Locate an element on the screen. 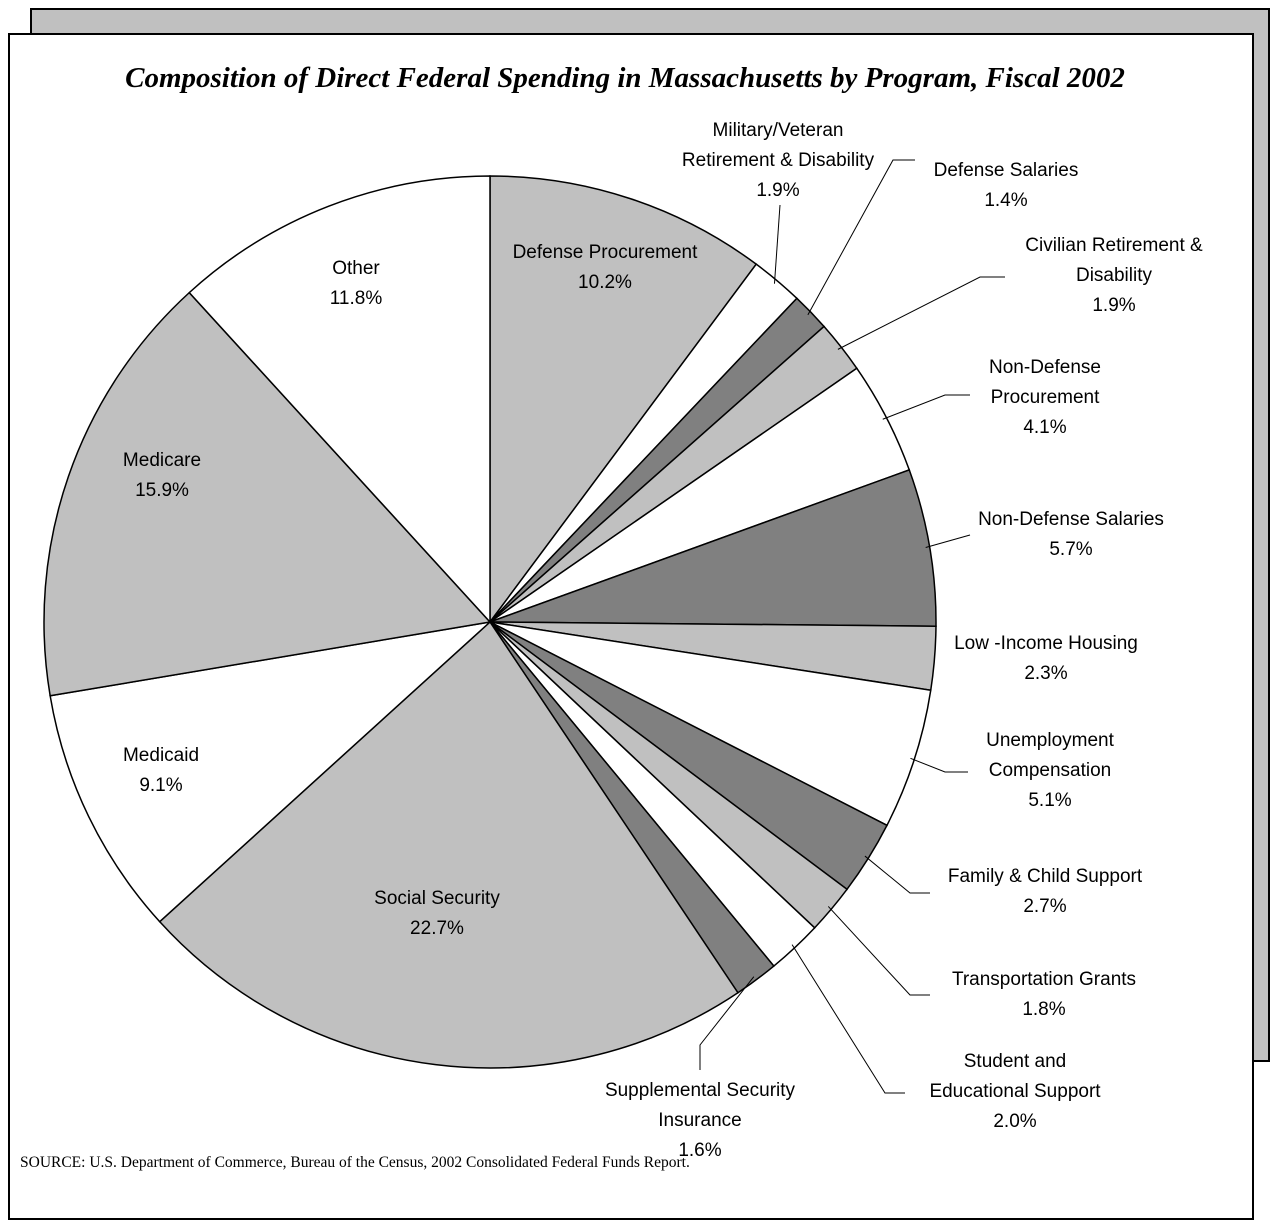 The height and width of the screenshot is (1230, 1270). slice-label: Non-Defense Procurement 4.1% is located at coordinates (1045, 398).